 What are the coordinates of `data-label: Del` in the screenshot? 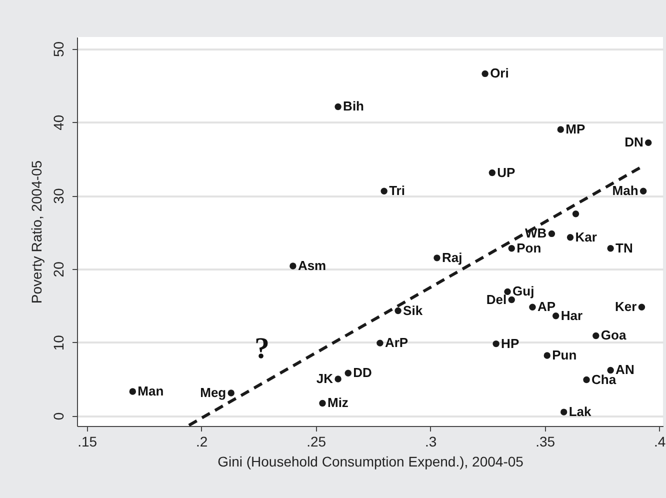 It's located at (496, 299).